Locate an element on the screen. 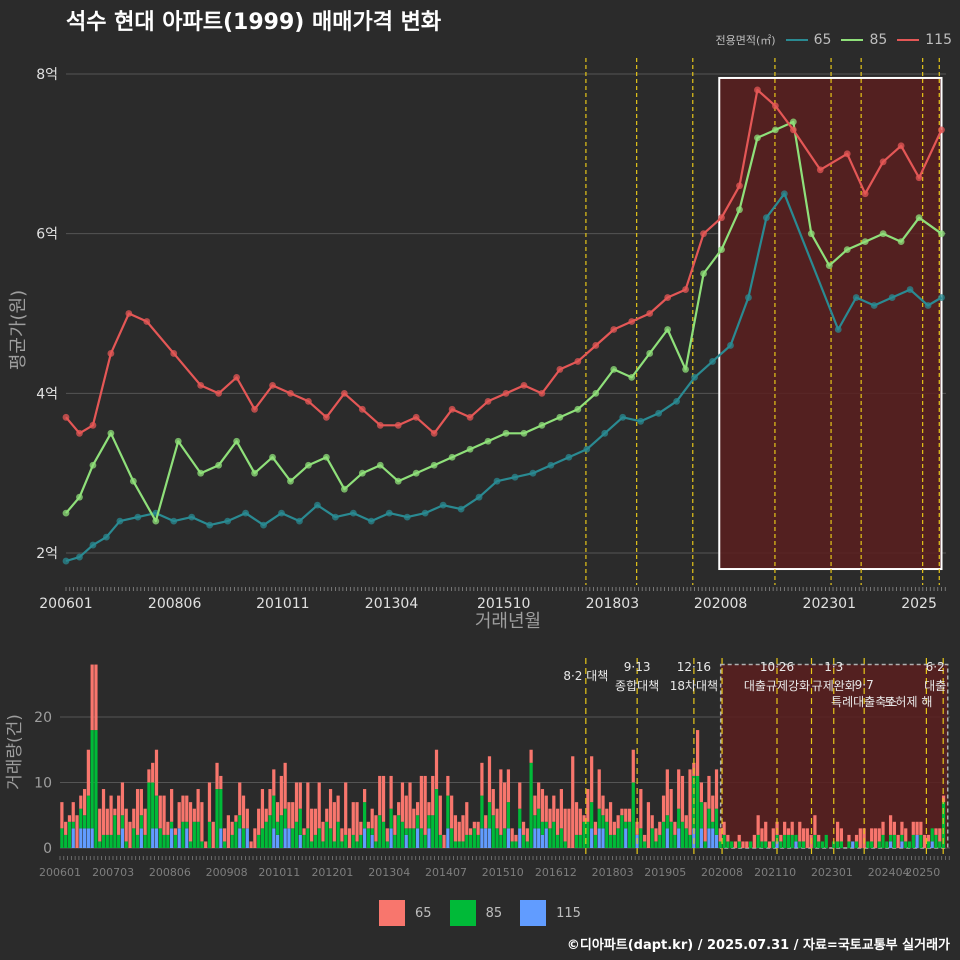 The height and width of the screenshot is (960, 960). price-xtick-label: 201803 is located at coordinates (612, 604).